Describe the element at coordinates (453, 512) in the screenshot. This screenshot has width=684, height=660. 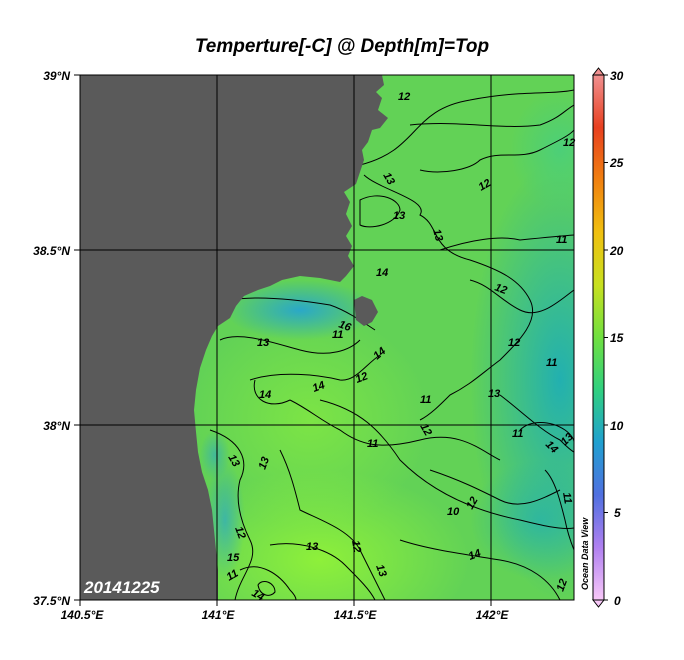
I see `contour-label: 10` at that location.